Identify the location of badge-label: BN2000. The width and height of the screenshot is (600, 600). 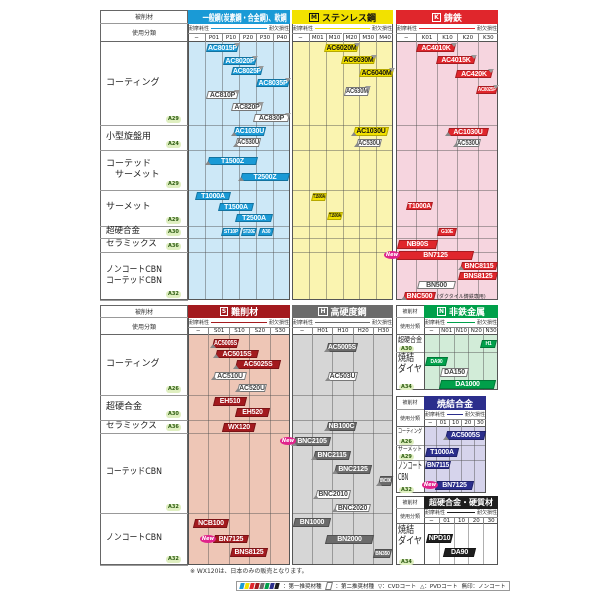
(349, 539).